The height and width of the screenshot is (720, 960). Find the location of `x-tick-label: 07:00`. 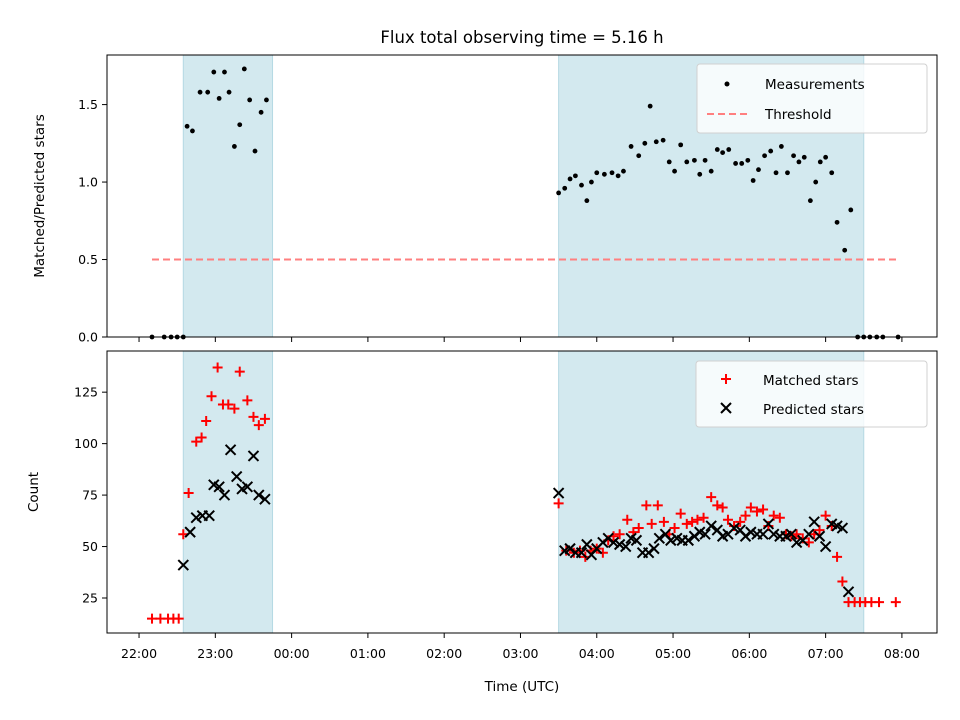

x-tick-label: 07:00 is located at coordinates (826, 653).